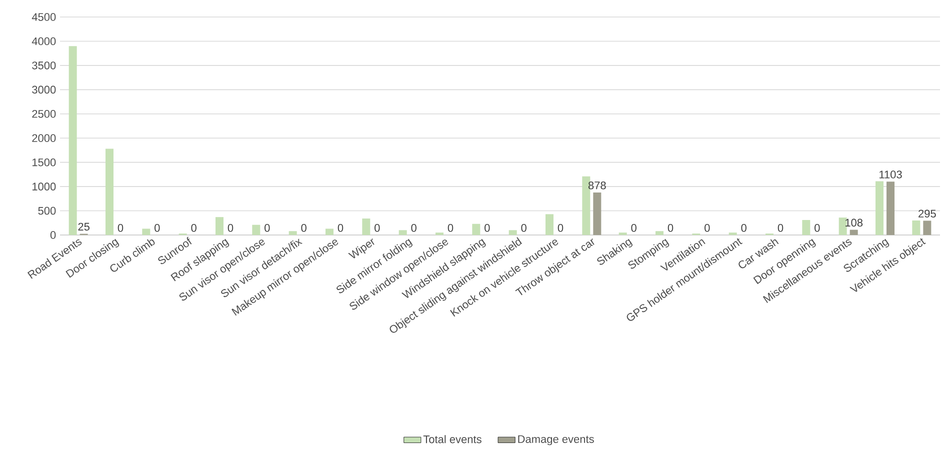 This screenshot has height=452, width=944. Describe the element at coordinates (44, 66) in the screenshot. I see `y-tick-label: 3500` at that location.